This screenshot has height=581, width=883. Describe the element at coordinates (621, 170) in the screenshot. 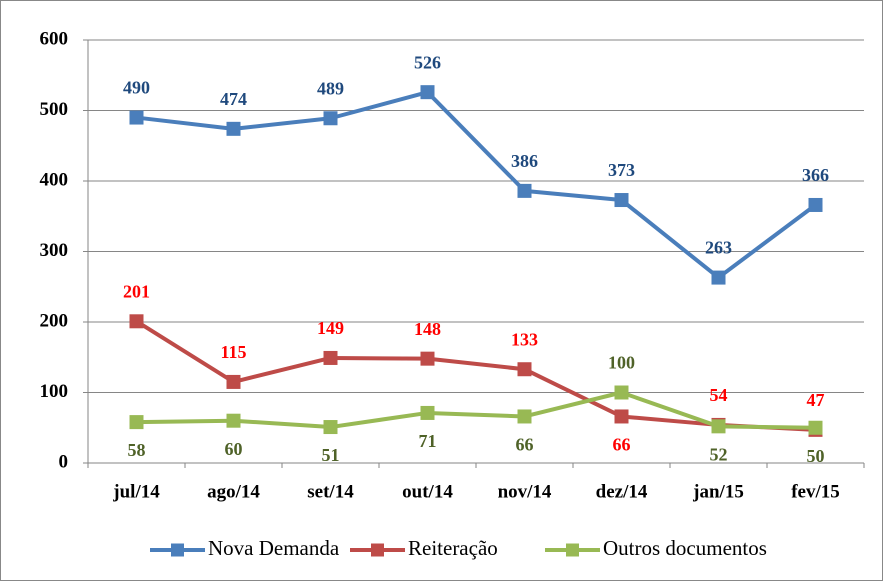

I see `data-label: 373` at that location.